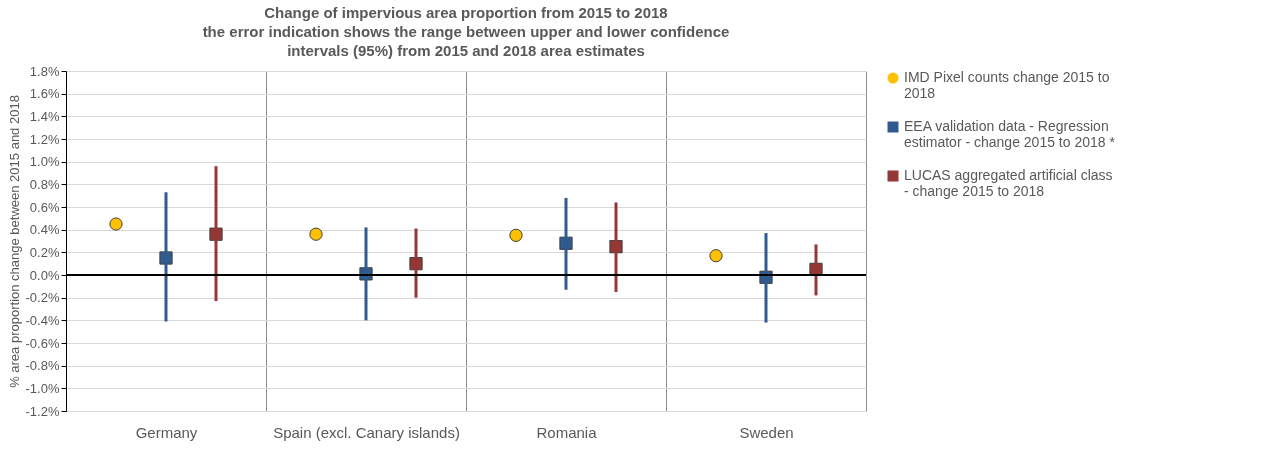 The height and width of the screenshot is (466, 1261). What do you see at coordinates (466, 31) in the screenshot?
I see `chart-title: Change of impervious area proportion from 2015 to 2018 the error indication shows the range between upper and lower confidence intervals (95%) from 2015 and 2018 area estimates` at bounding box center [466, 31].